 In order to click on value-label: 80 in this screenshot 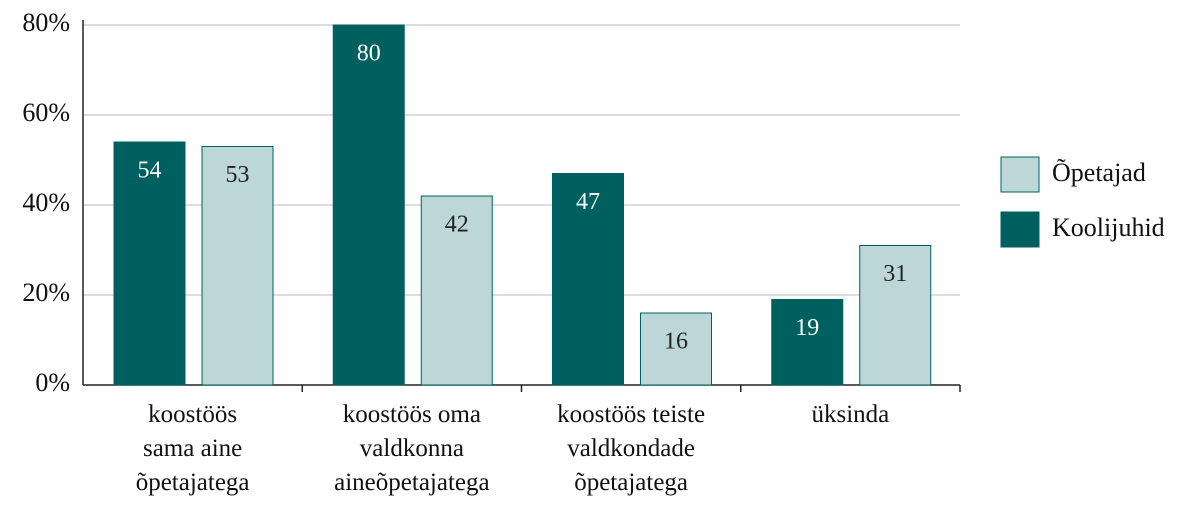, I will do `click(369, 54)`.